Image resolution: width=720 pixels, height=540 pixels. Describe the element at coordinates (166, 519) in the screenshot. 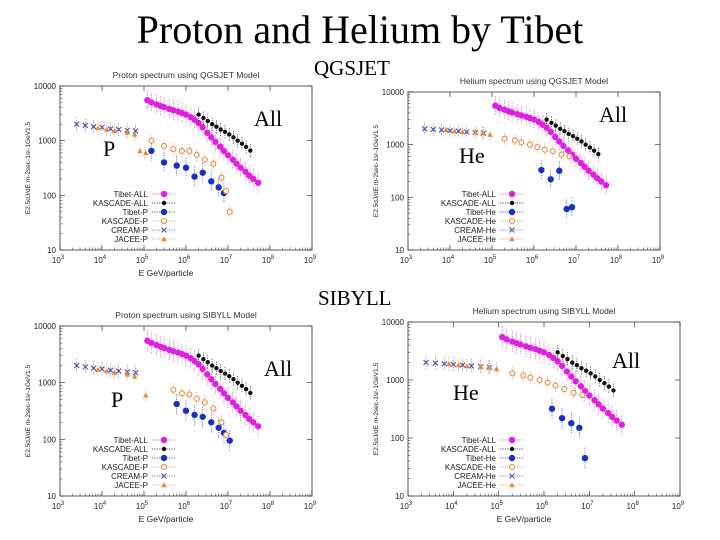

I see `x-axis-label: E GeV/particle` at that location.